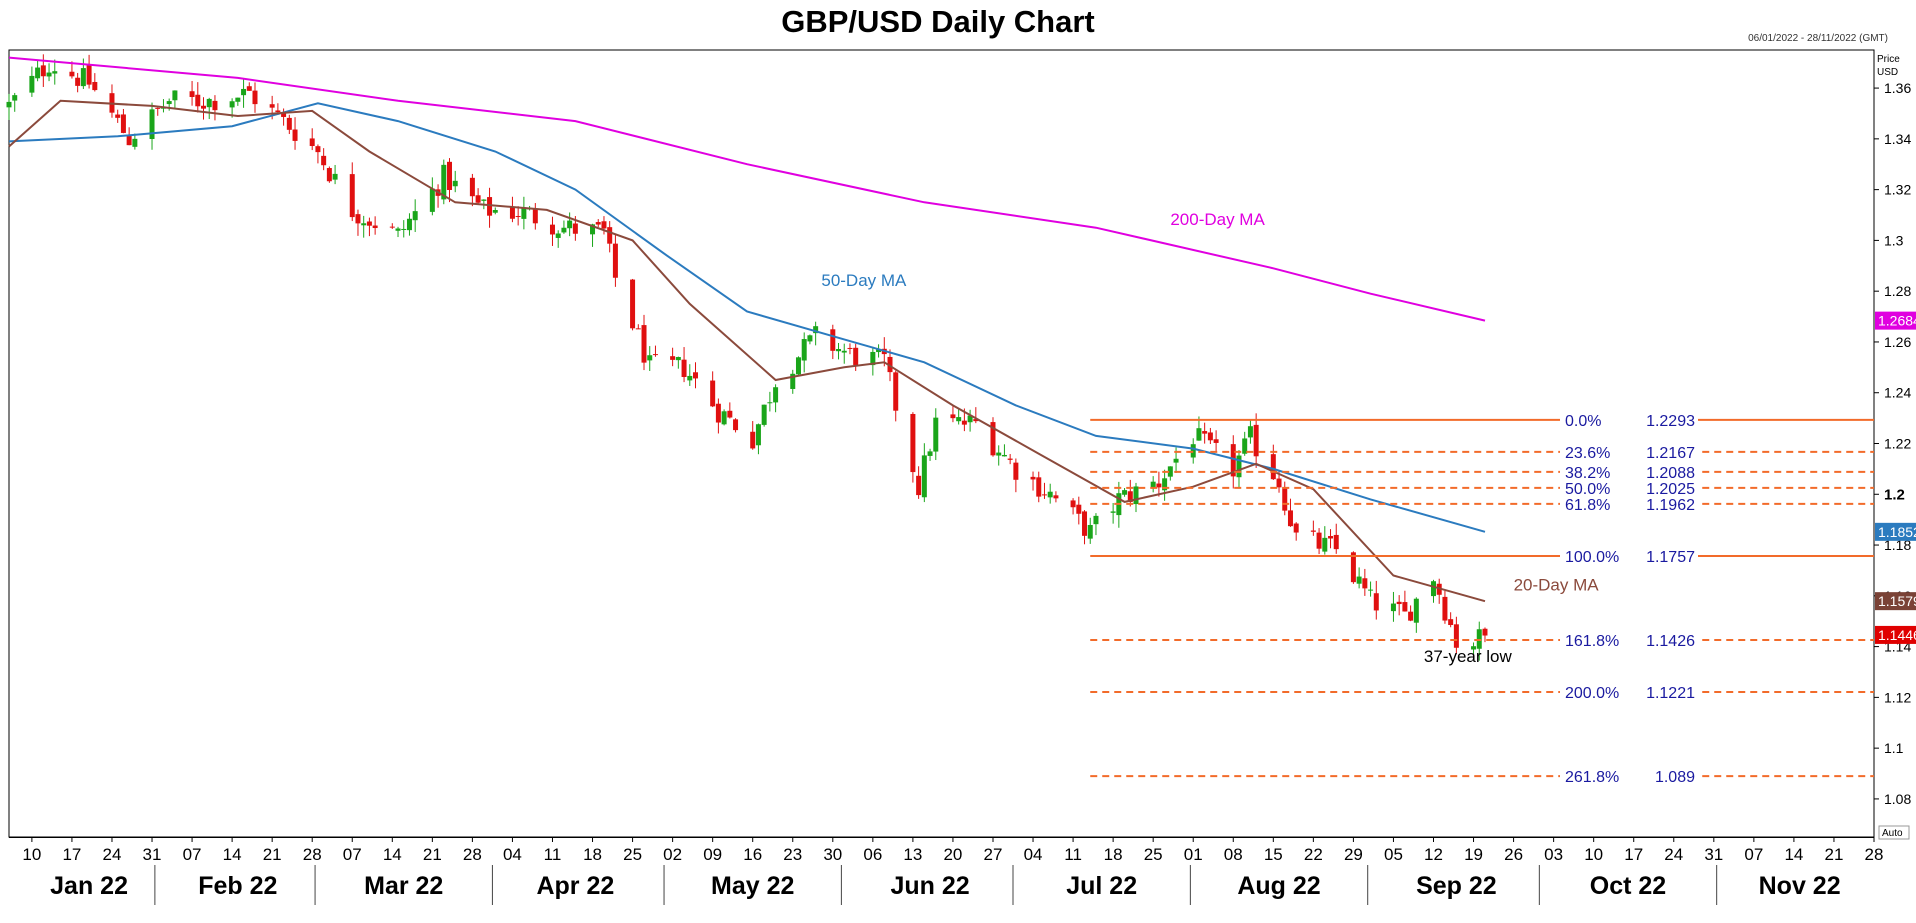 The width and height of the screenshot is (1916, 923). I want to click on month-label: Apr 22, so click(575, 886).